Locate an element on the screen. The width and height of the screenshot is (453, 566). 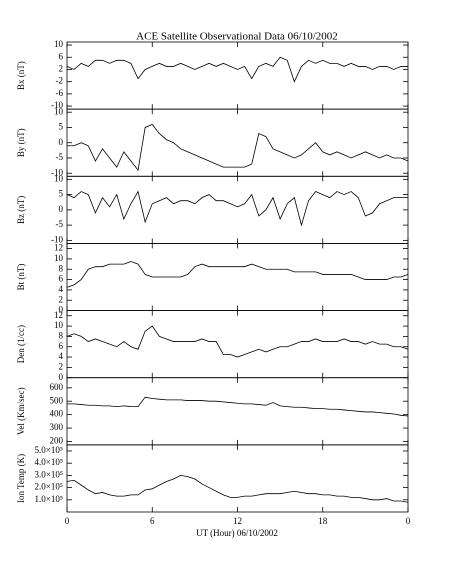
y-tick-label: -2 is located at coordinates (60, 81).